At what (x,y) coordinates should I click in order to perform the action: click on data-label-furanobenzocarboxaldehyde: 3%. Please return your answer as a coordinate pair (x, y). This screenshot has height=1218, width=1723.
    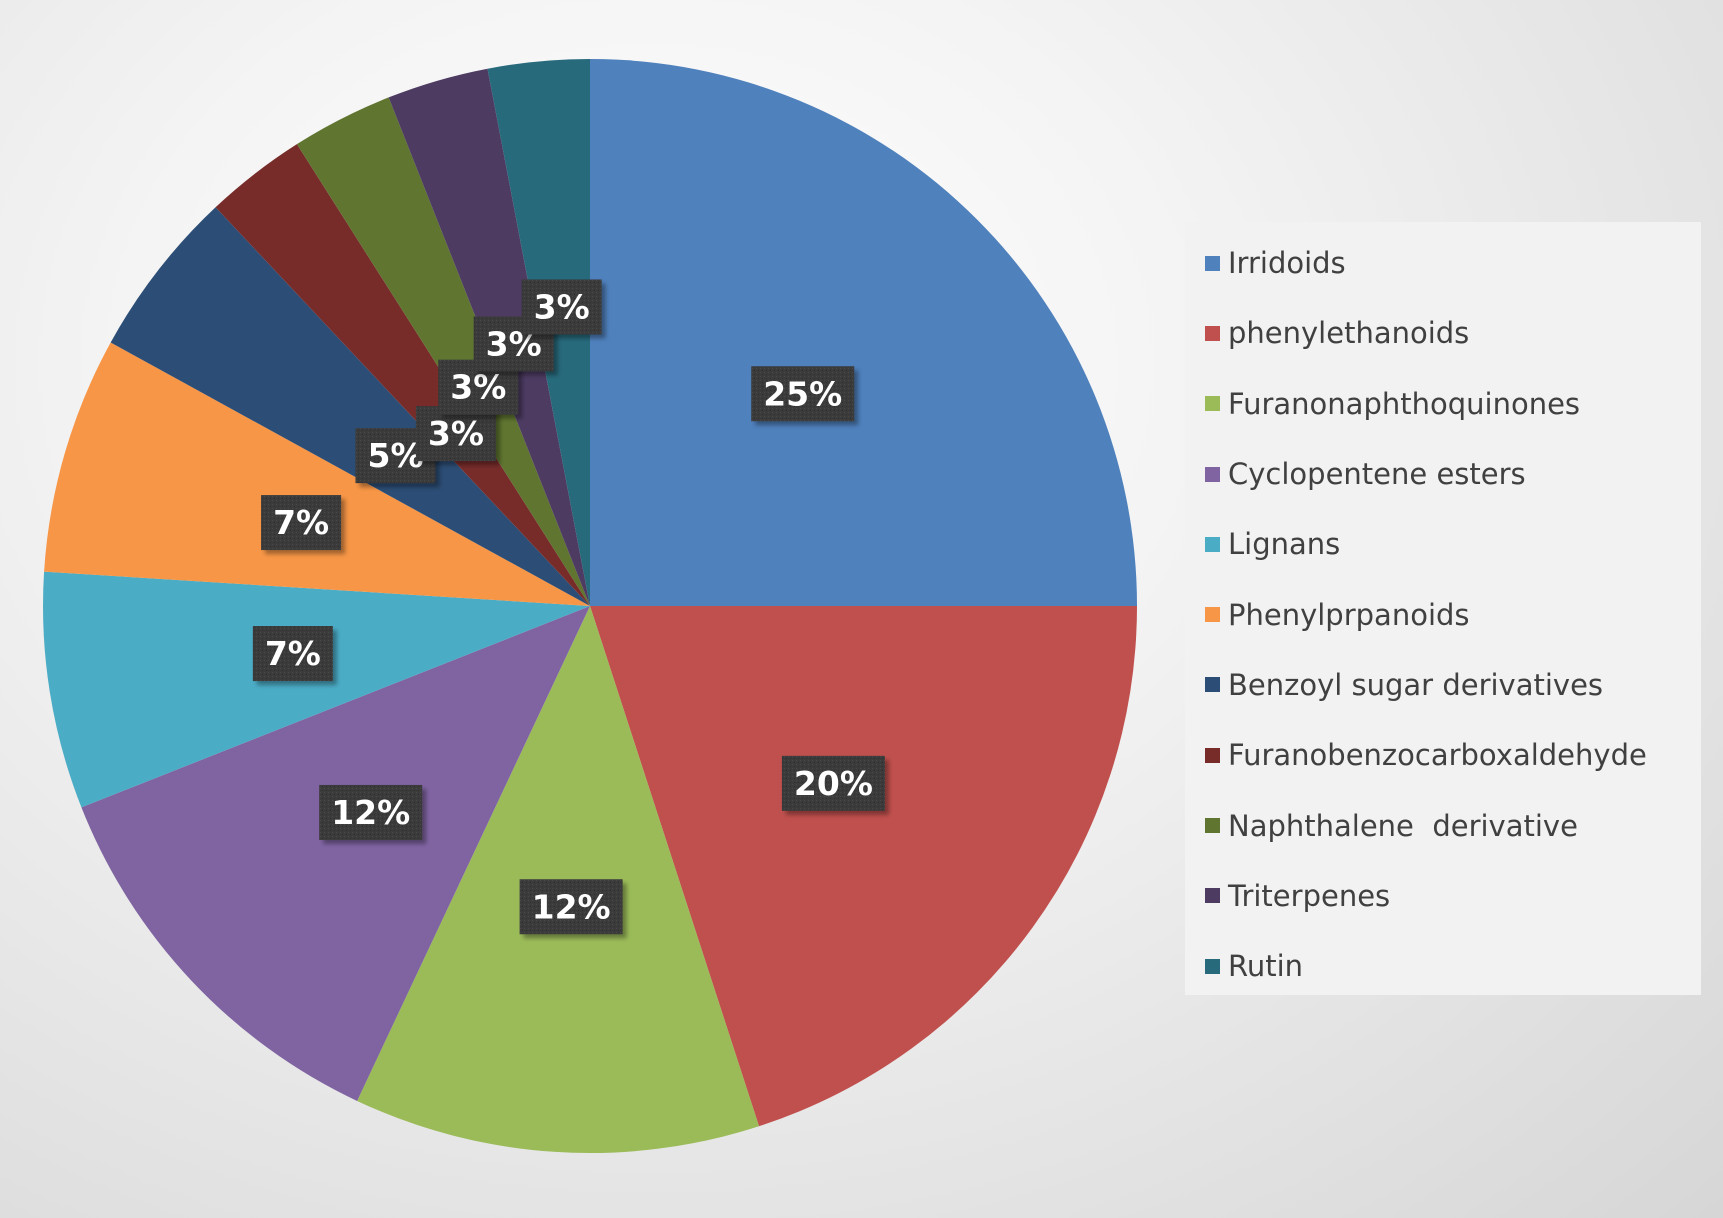
    Looking at the image, I should click on (455, 434).